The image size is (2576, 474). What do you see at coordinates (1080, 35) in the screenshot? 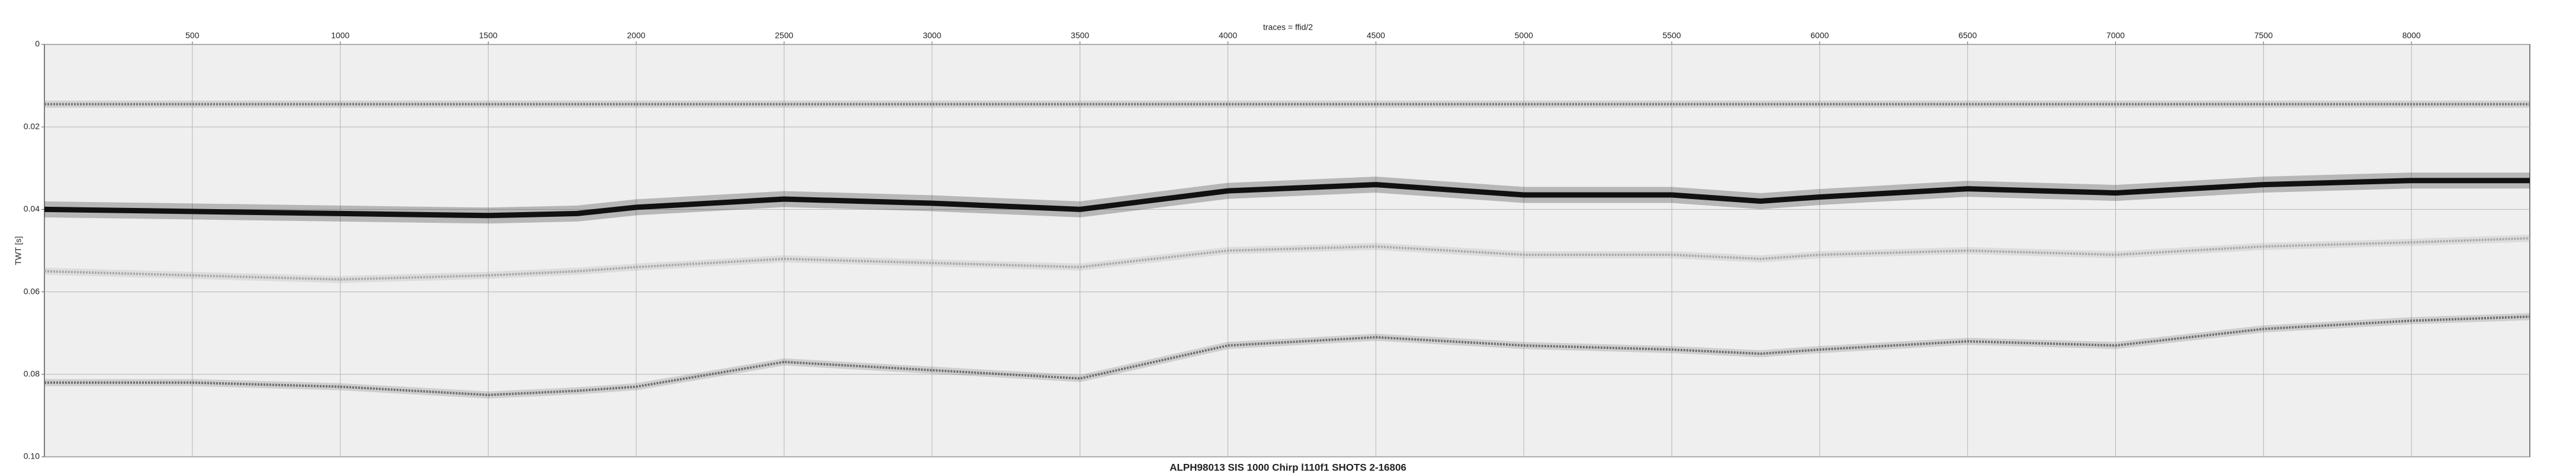
I see `x-tick-label: 3500` at bounding box center [1080, 35].